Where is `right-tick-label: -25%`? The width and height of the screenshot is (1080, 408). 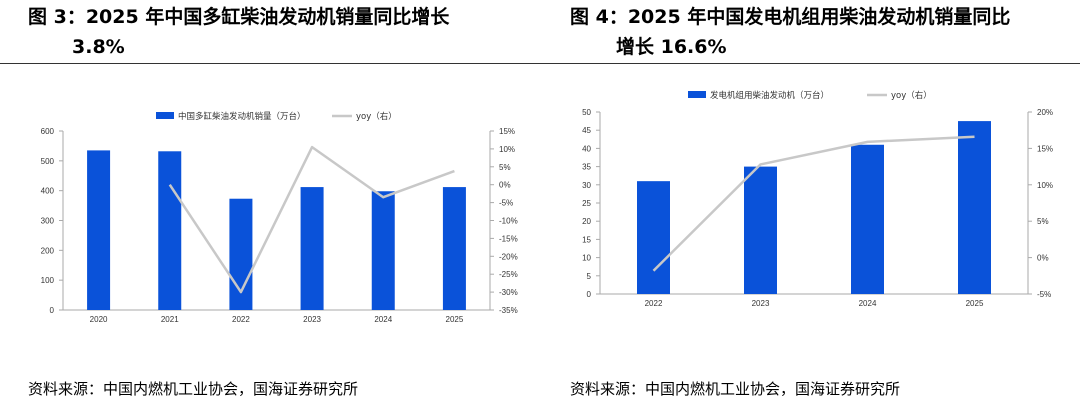
right-tick-label: -25% is located at coordinates (508, 274).